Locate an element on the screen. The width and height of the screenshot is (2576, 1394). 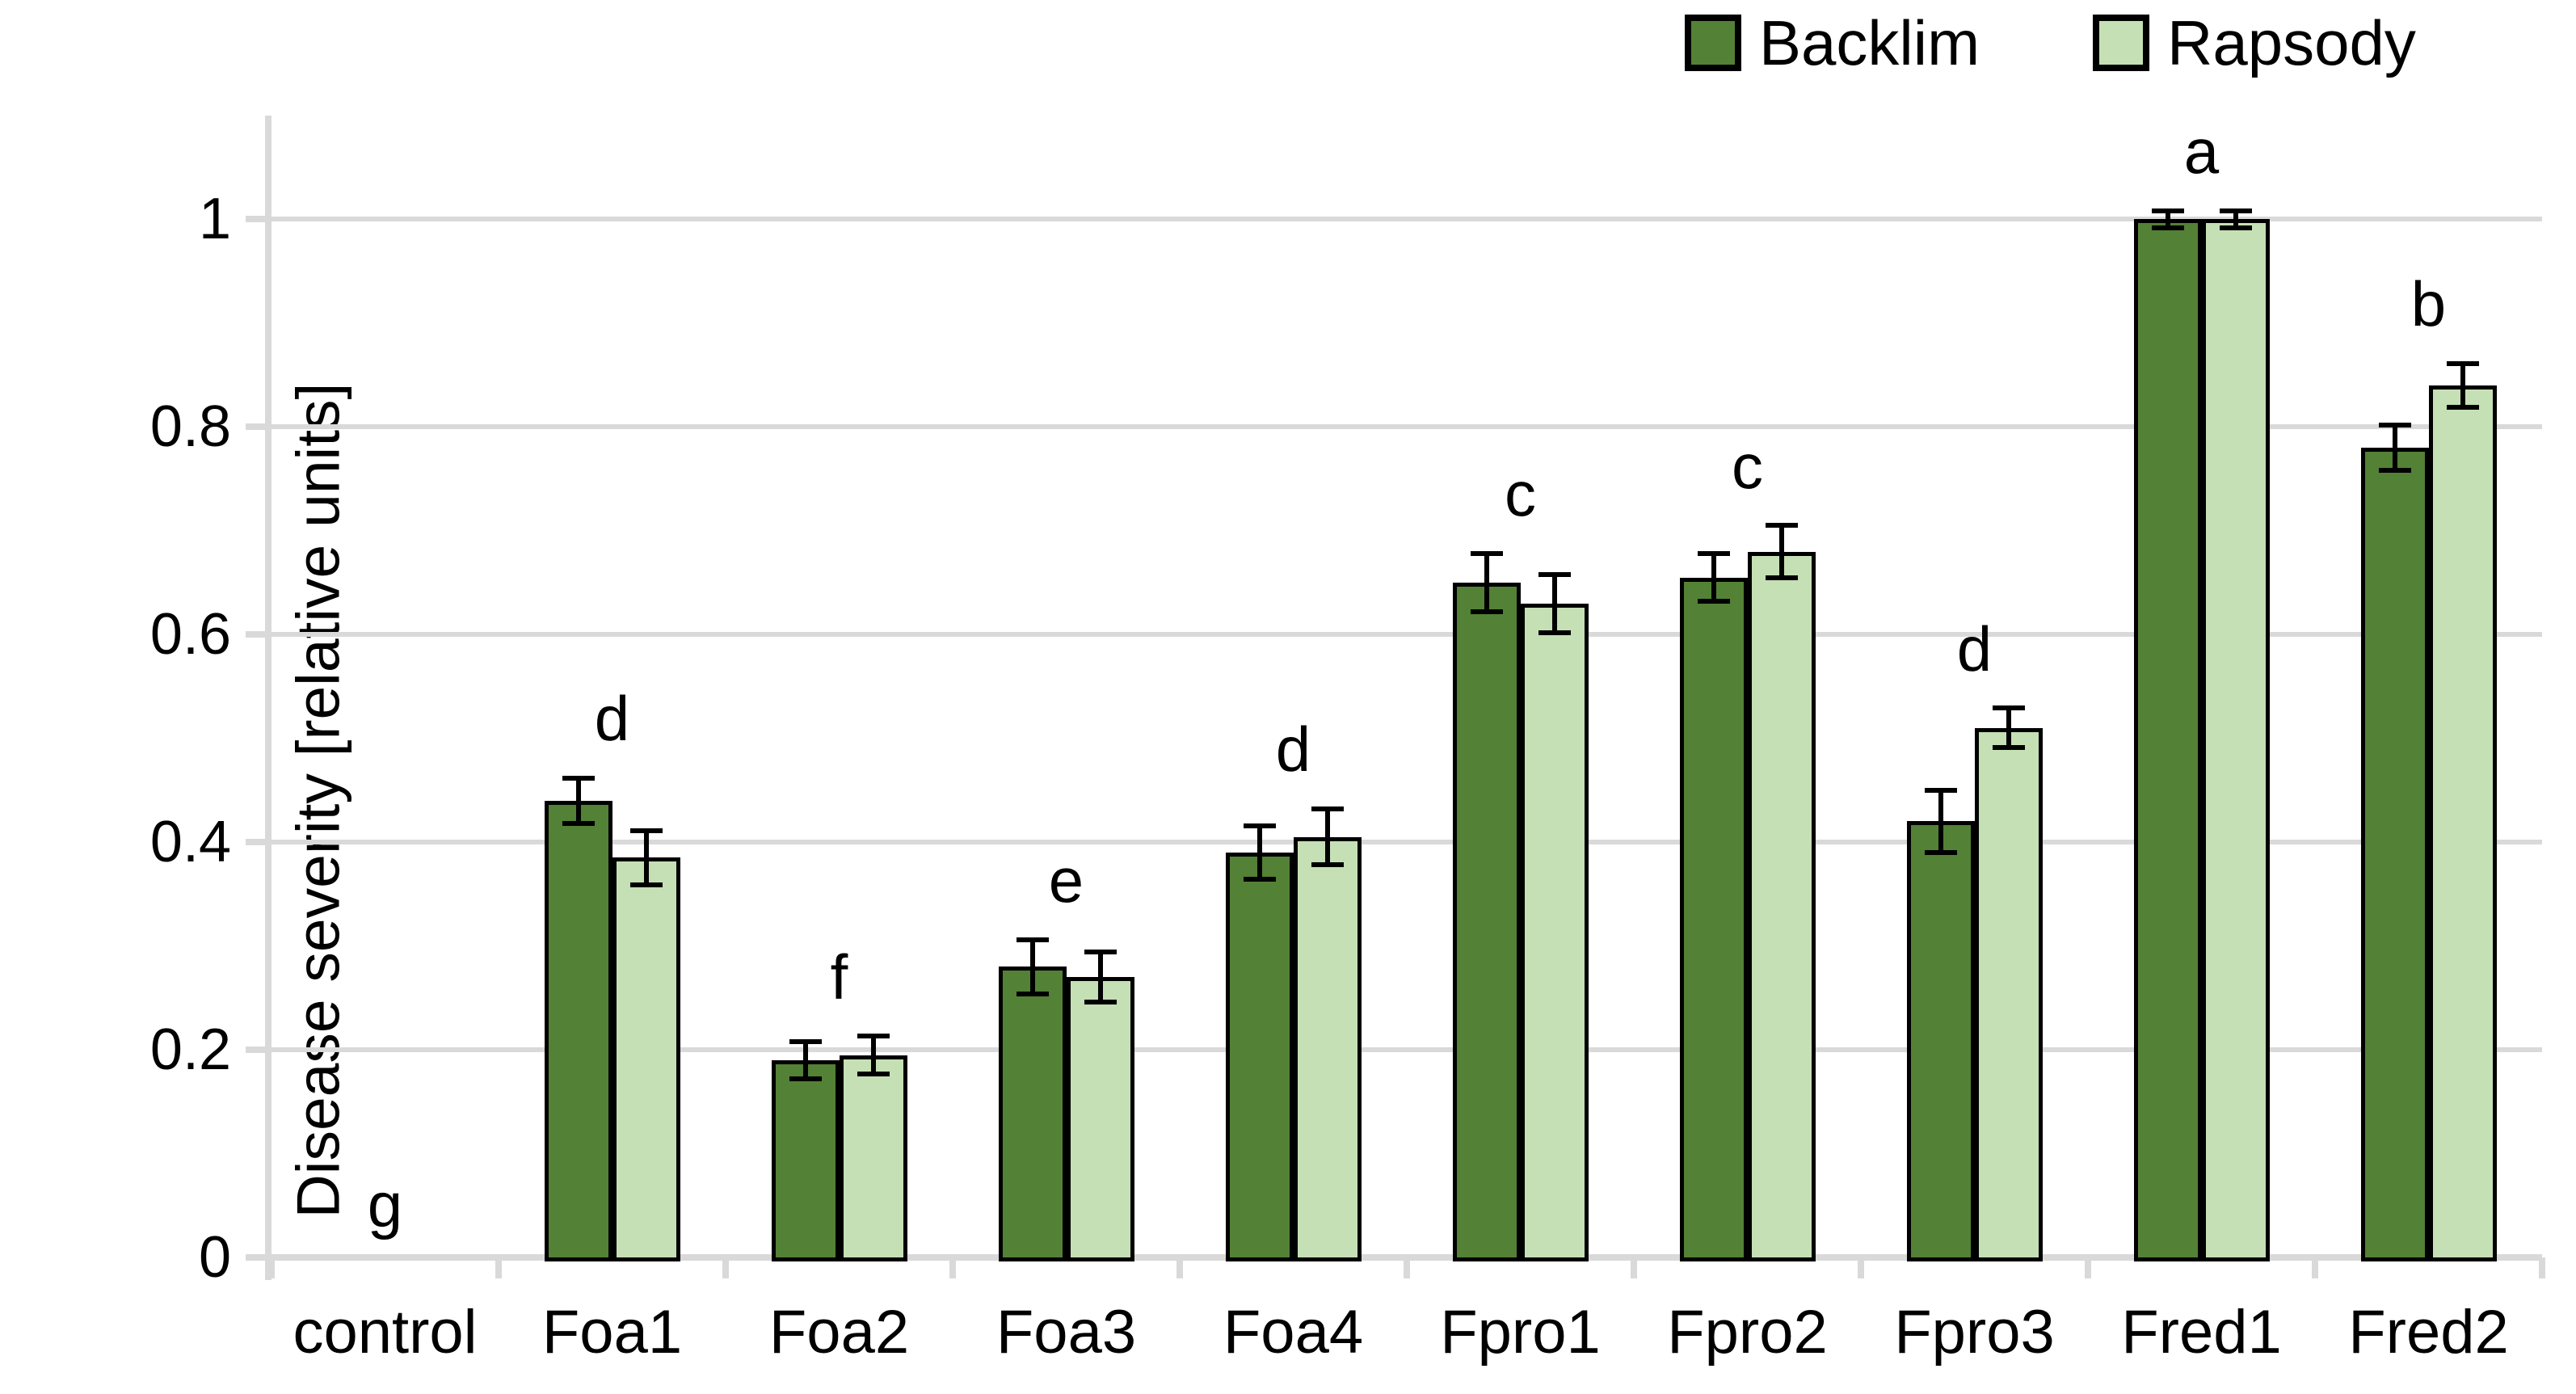
y-tick-label: 0.2 is located at coordinates (190, 1050).